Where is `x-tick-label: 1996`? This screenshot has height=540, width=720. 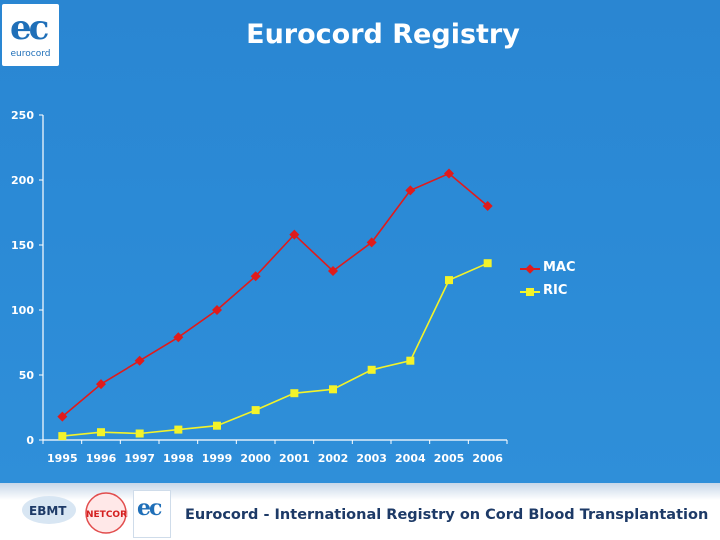 x-tick-label: 1996 is located at coordinates (101, 458).